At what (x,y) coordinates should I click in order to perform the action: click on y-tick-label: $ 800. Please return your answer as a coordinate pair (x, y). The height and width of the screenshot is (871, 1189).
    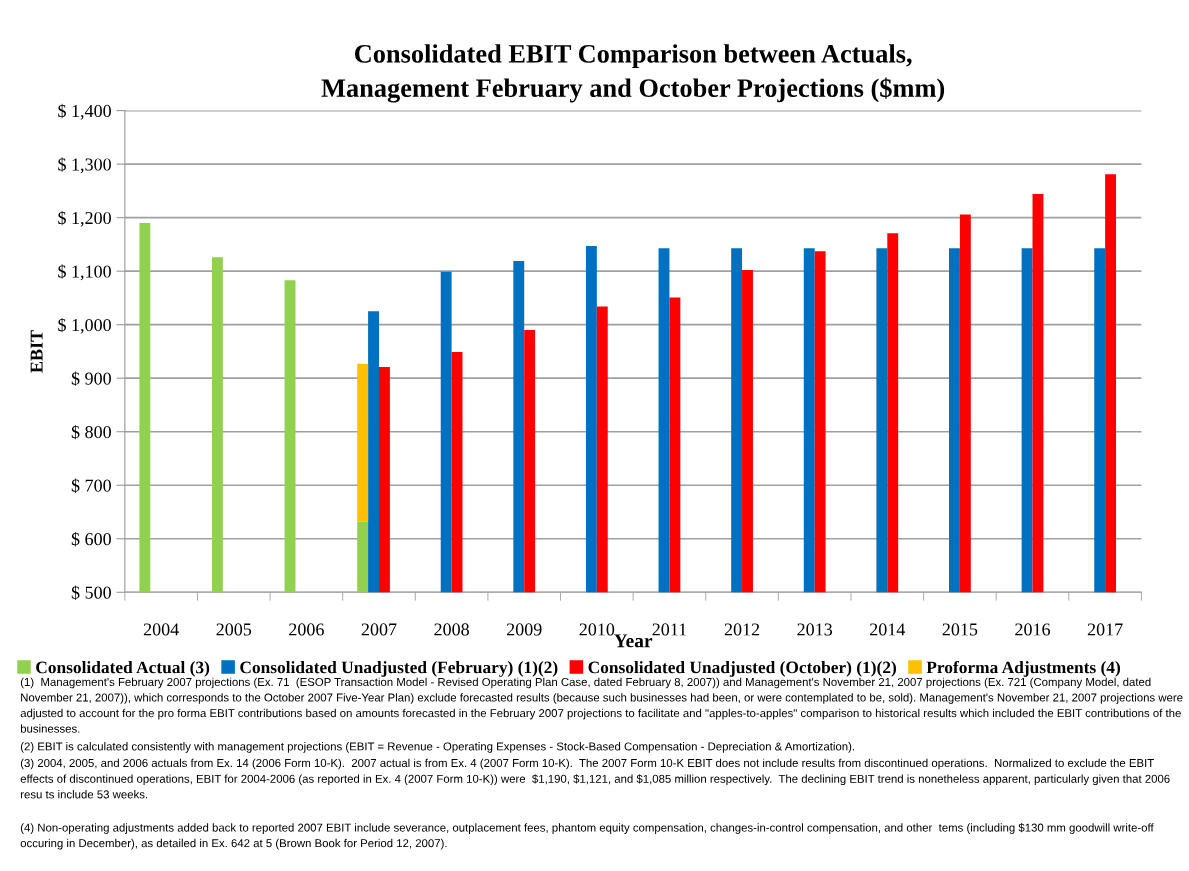
    Looking at the image, I should click on (91, 432).